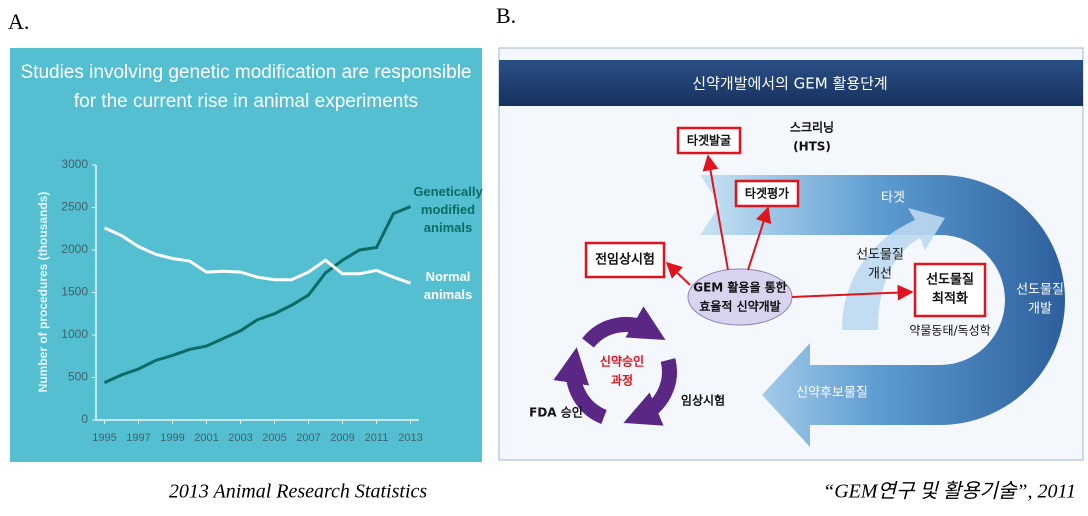  I want to click on node-label: 타겟발굴, so click(709, 140).